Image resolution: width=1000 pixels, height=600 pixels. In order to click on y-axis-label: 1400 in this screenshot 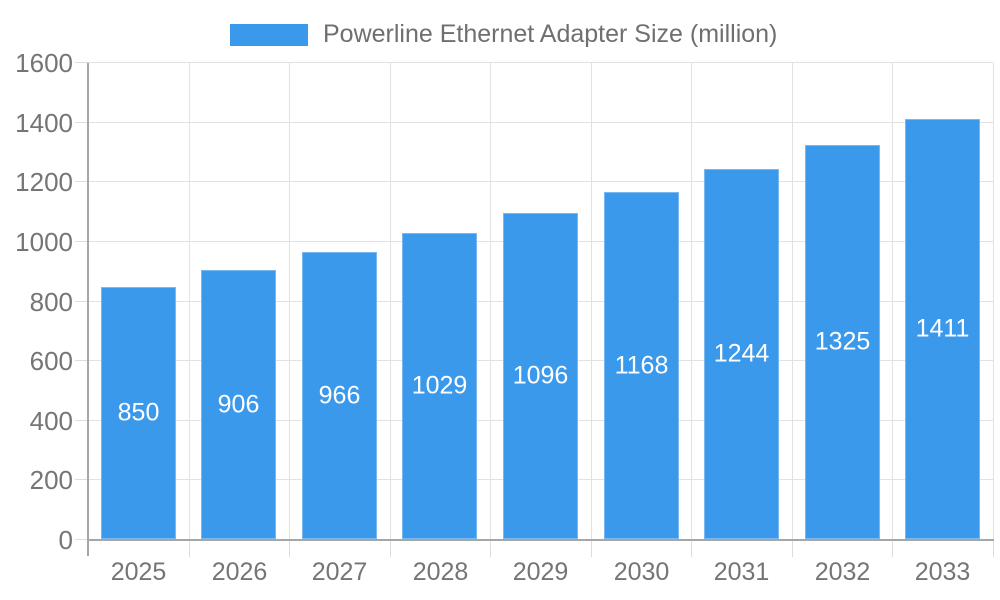, I will do `click(44, 123)`.